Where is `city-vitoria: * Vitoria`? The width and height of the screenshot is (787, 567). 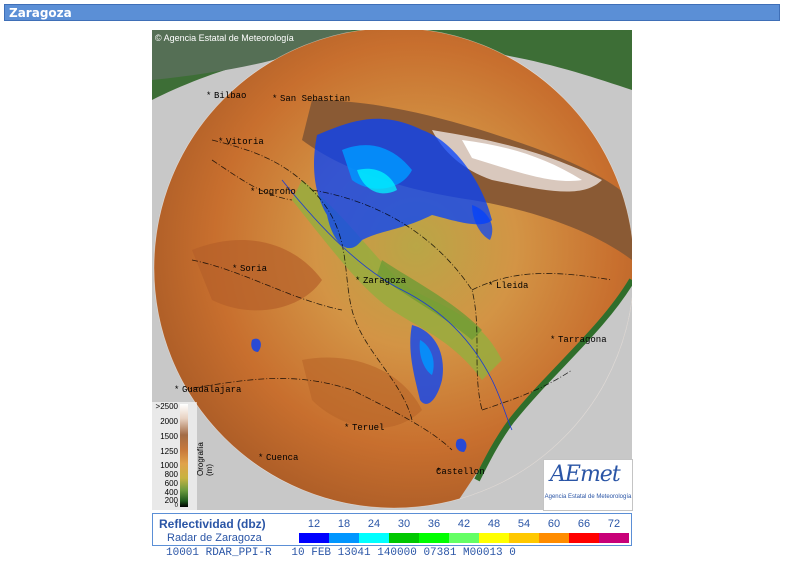 city-vitoria: * Vitoria is located at coordinates (241, 142).